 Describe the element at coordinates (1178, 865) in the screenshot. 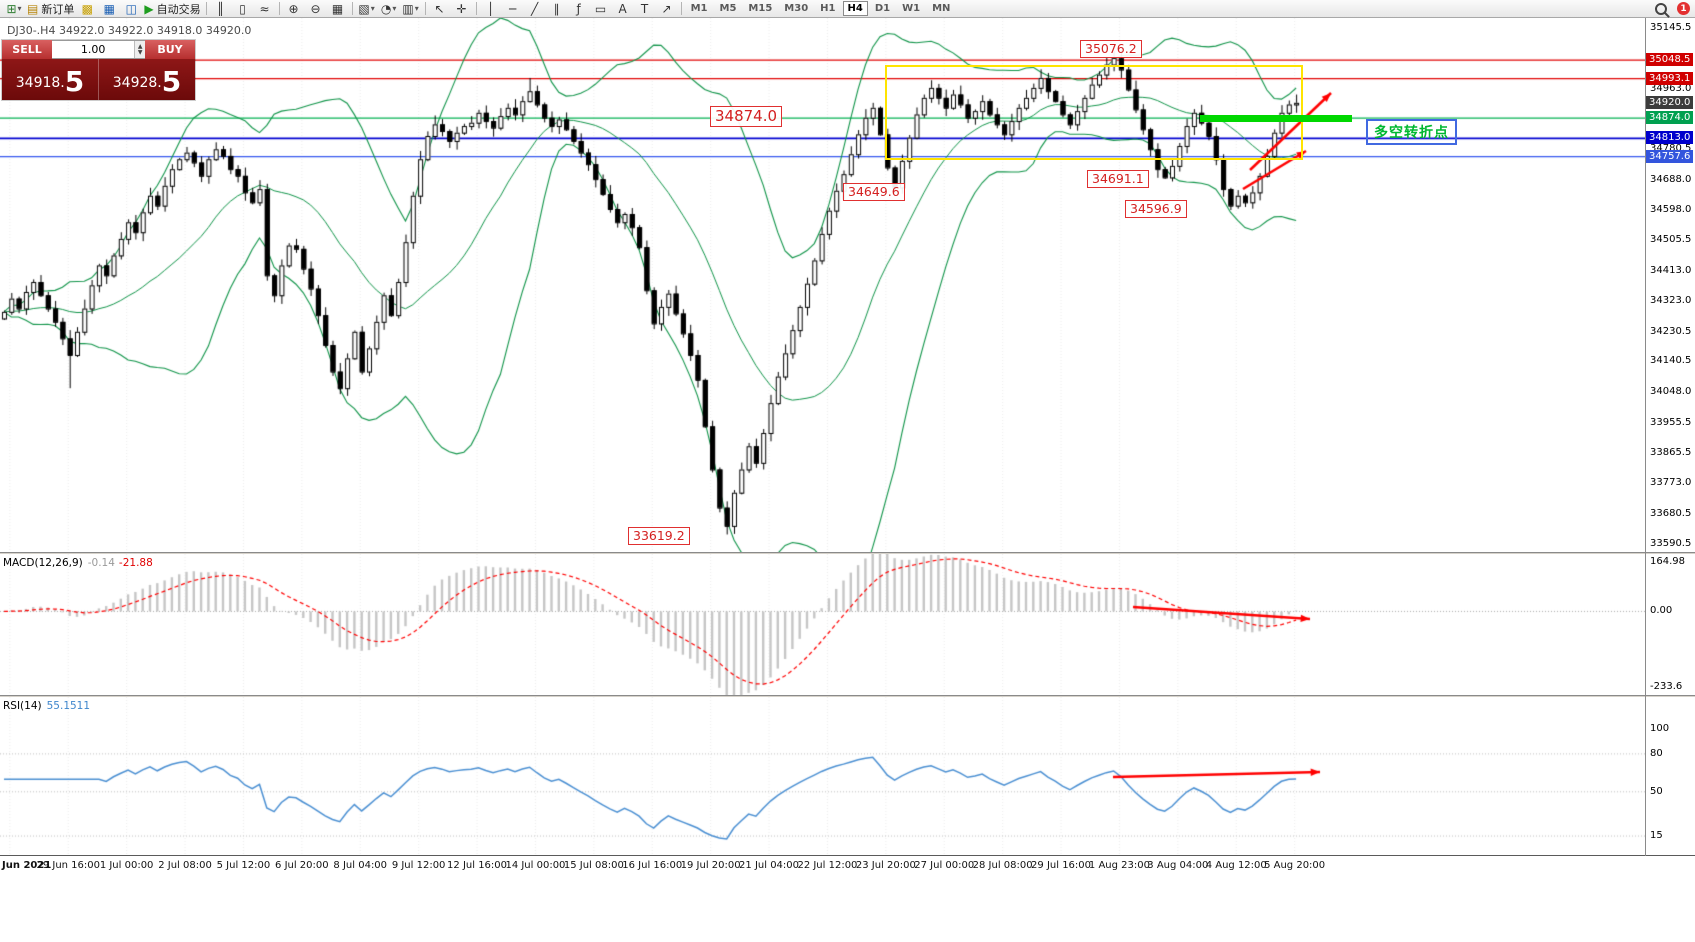

I see `time-axis-label: 3 Aug 04:00` at that location.